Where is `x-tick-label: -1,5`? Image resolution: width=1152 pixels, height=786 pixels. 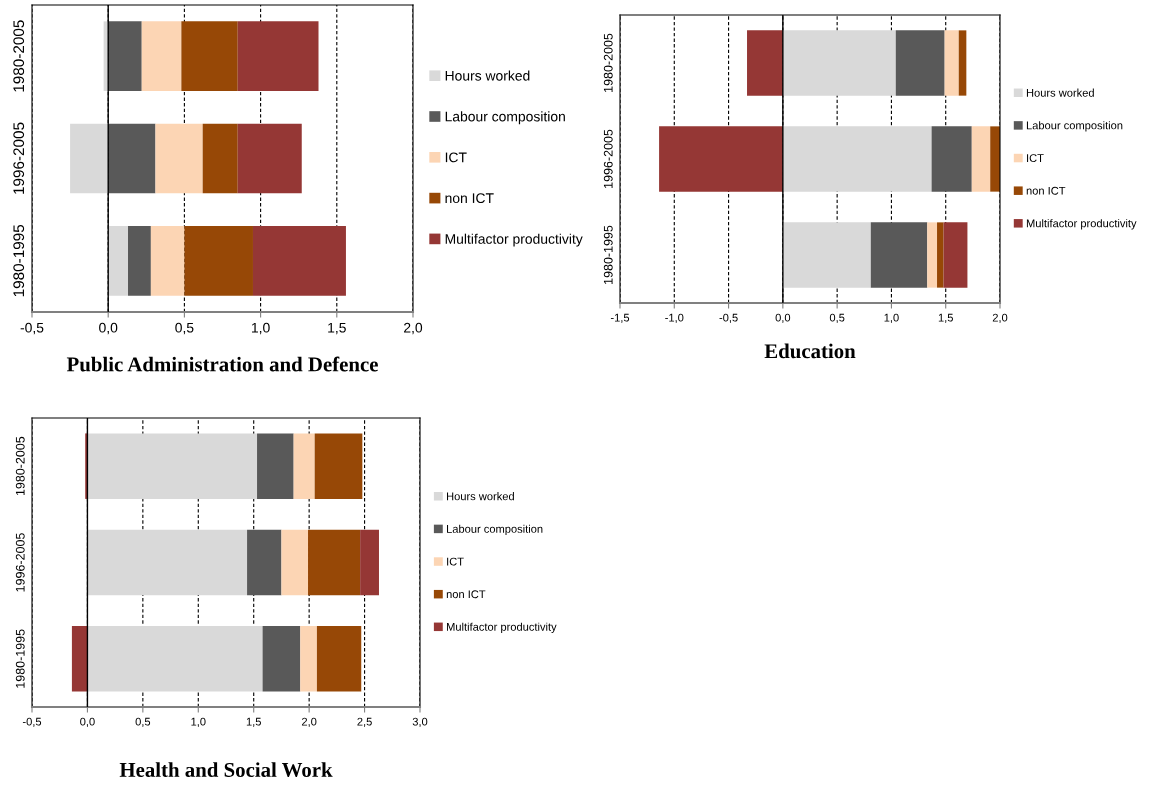 x-tick-label: -1,5 is located at coordinates (620, 318).